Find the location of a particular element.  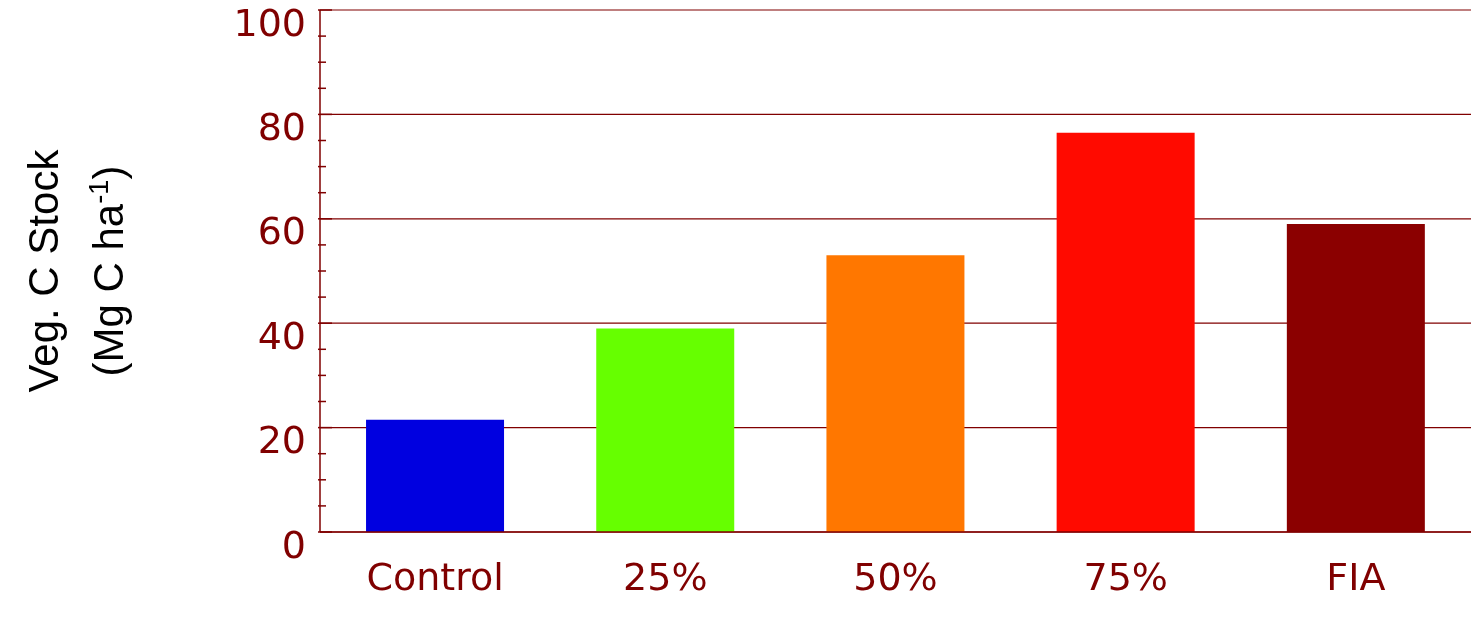

x-tick-label: 50% is located at coordinates (895, 577).